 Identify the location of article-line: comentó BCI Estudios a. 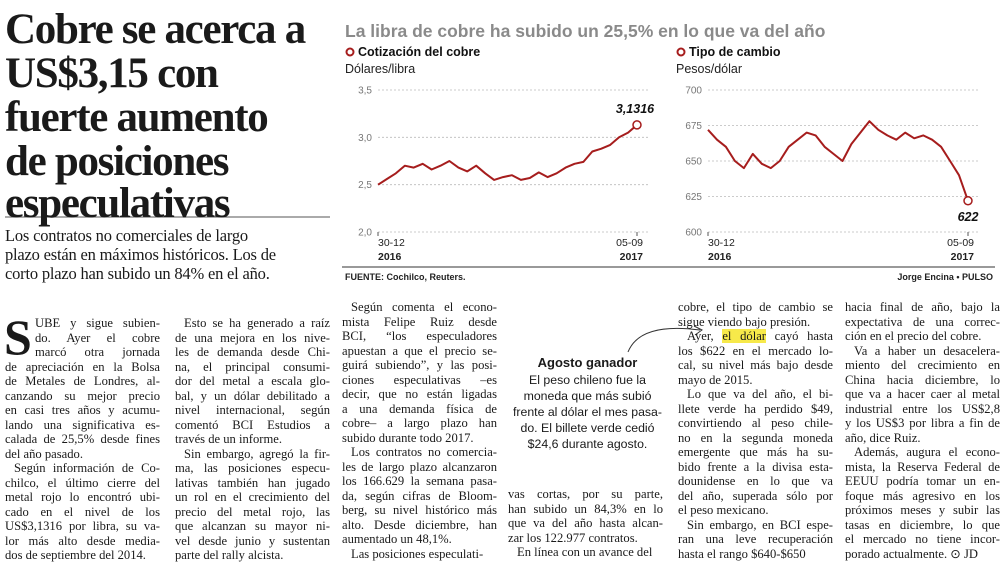
(252, 424).